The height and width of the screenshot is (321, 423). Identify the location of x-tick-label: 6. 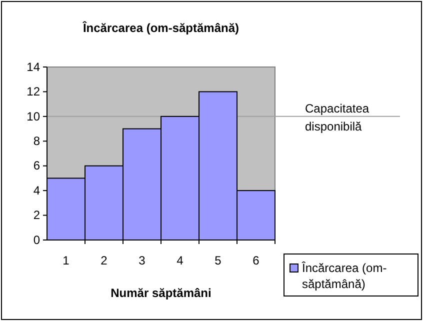
(256, 261).